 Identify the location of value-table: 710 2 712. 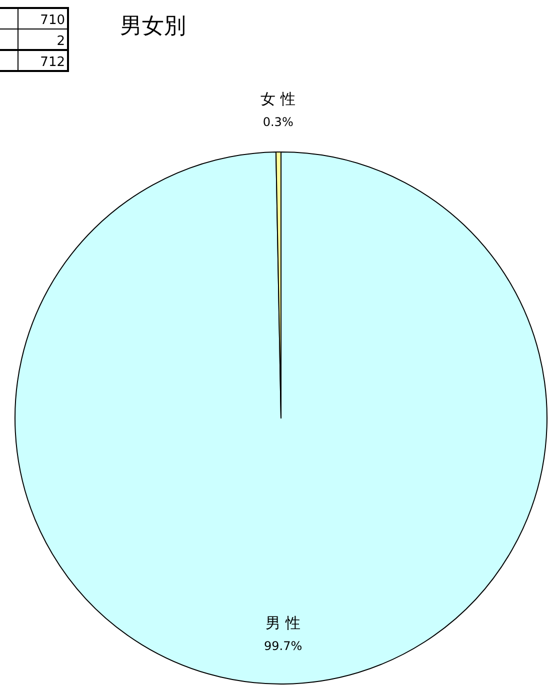
(34, 39).